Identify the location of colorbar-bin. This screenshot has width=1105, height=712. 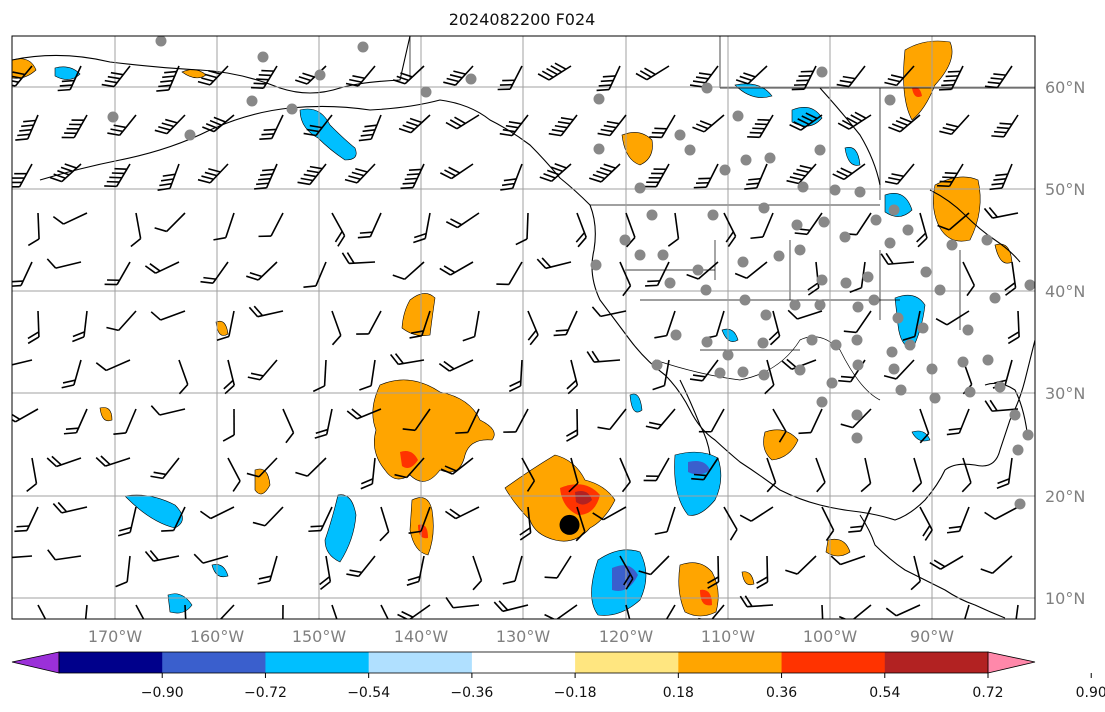
(420, 662).